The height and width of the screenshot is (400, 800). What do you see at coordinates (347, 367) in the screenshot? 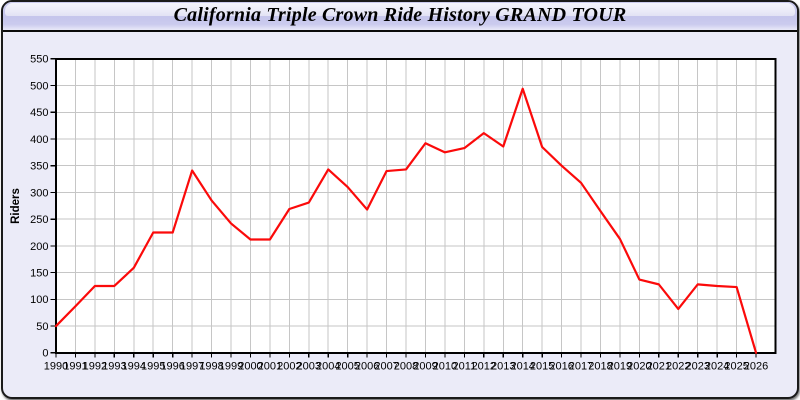
I see `svg-text: 2005` at bounding box center [347, 367].